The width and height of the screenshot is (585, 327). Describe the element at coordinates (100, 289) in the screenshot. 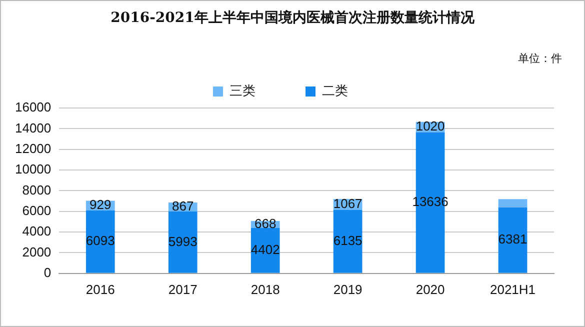

I see `x-tick-label: 2016` at that location.